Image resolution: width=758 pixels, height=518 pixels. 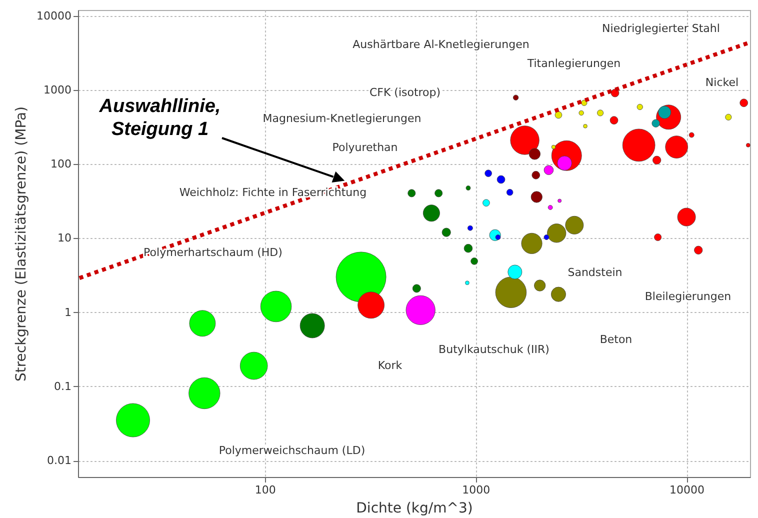 I want to click on y-tick-label: 10000, so click(x=54, y=15).